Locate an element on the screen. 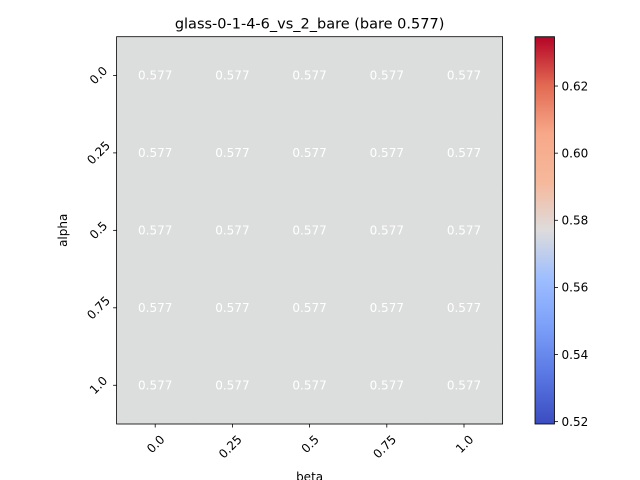 This screenshot has width=640, height=480. y-axis: 0.0 0.25 0.5 0.75 1.0 is located at coordinates (100, 230).